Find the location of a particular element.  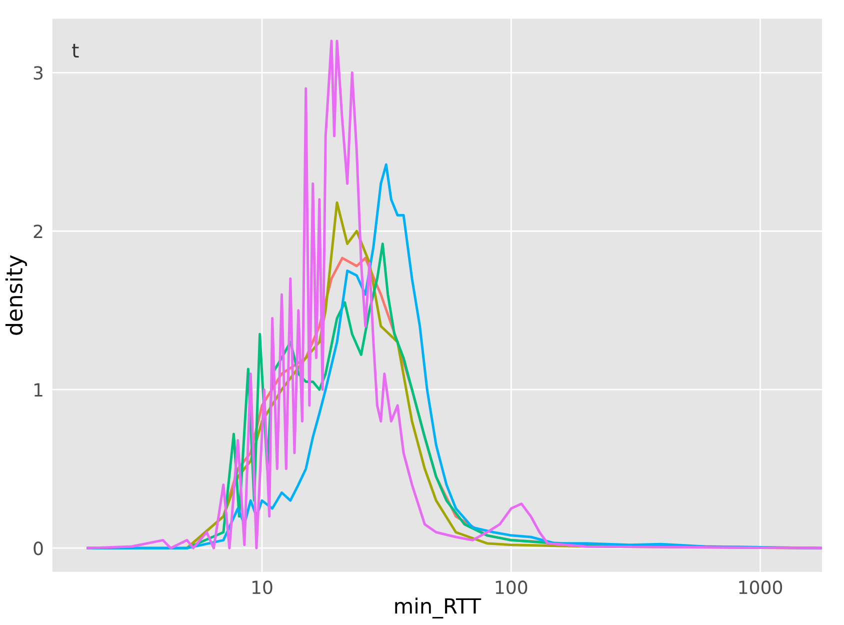

y-tick-label: 3 is located at coordinates (38, 73).